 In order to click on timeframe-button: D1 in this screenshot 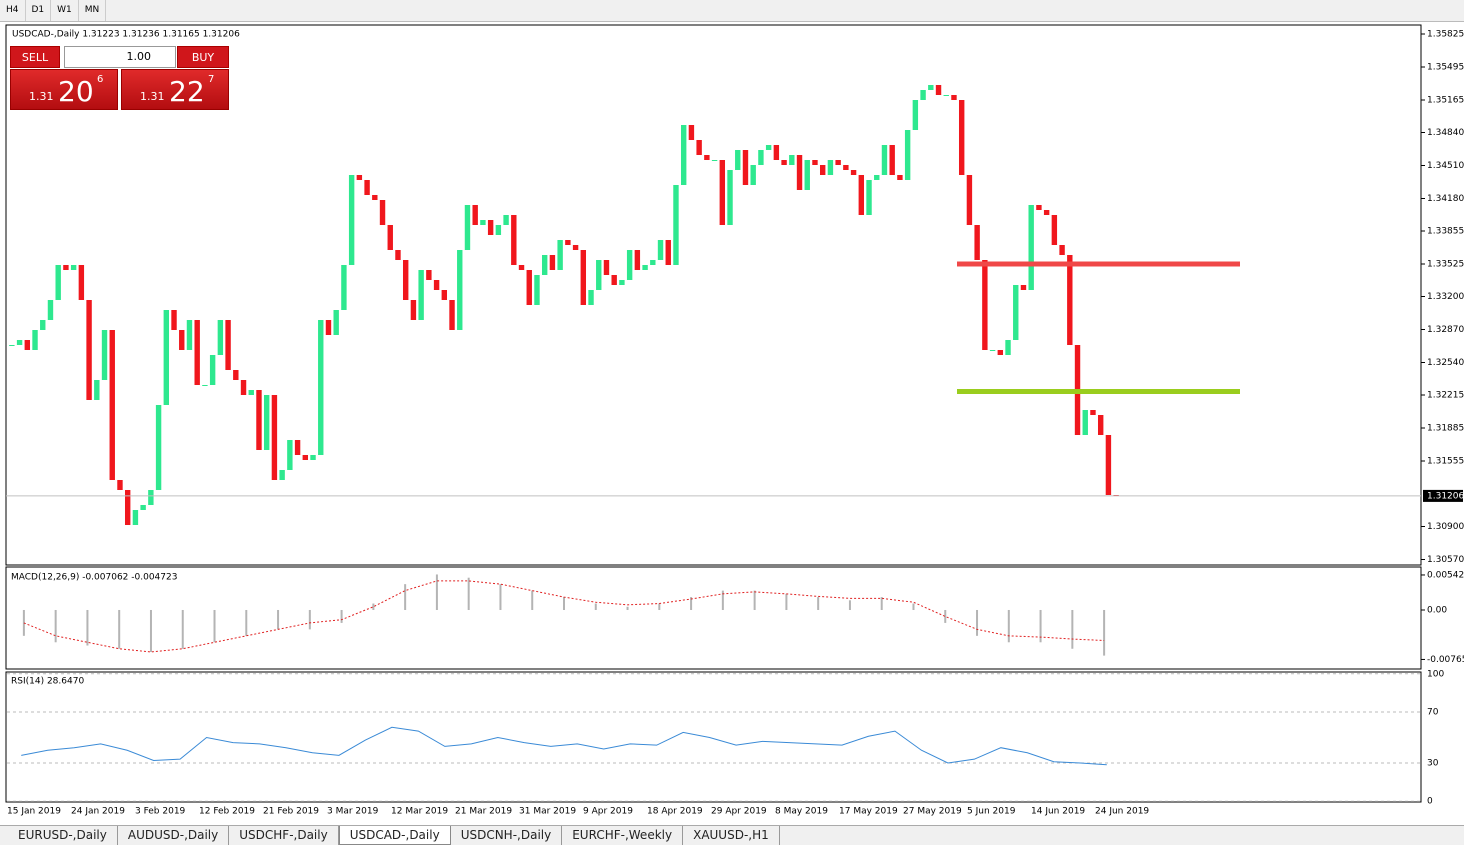, I will do `click(39, 10)`.